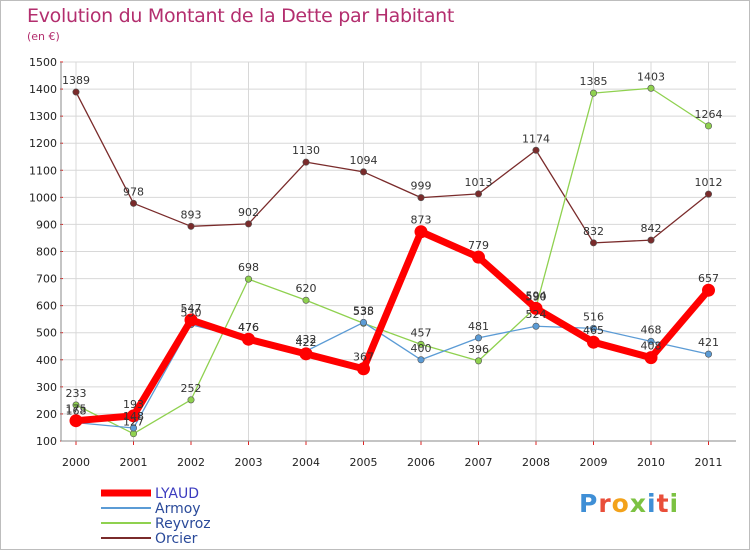  What do you see at coordinates (594, 462) in the screenshot?
I see `x-tick-label: 2009` at bounding box center [594, 462].